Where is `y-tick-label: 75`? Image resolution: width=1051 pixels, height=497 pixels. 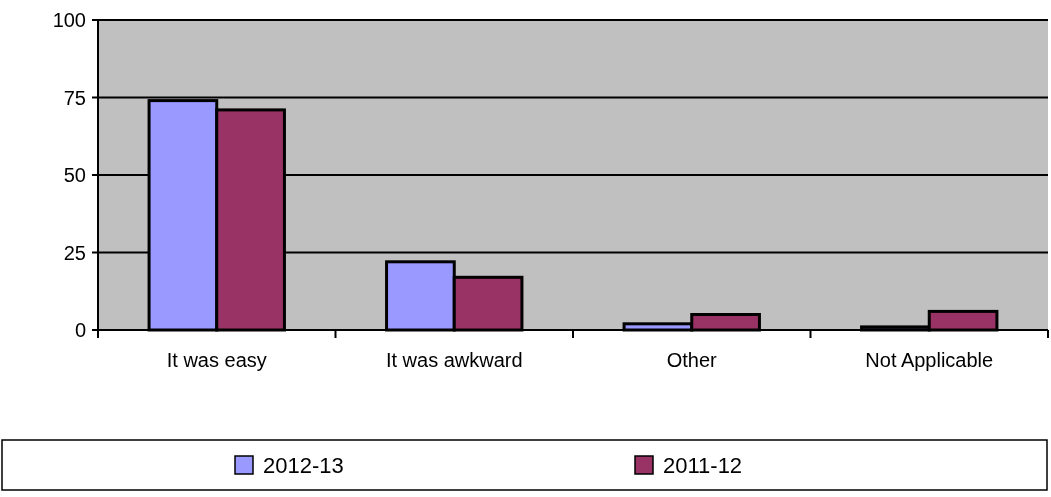
y-tick-label: 75 is located at coordinates (74, 97).